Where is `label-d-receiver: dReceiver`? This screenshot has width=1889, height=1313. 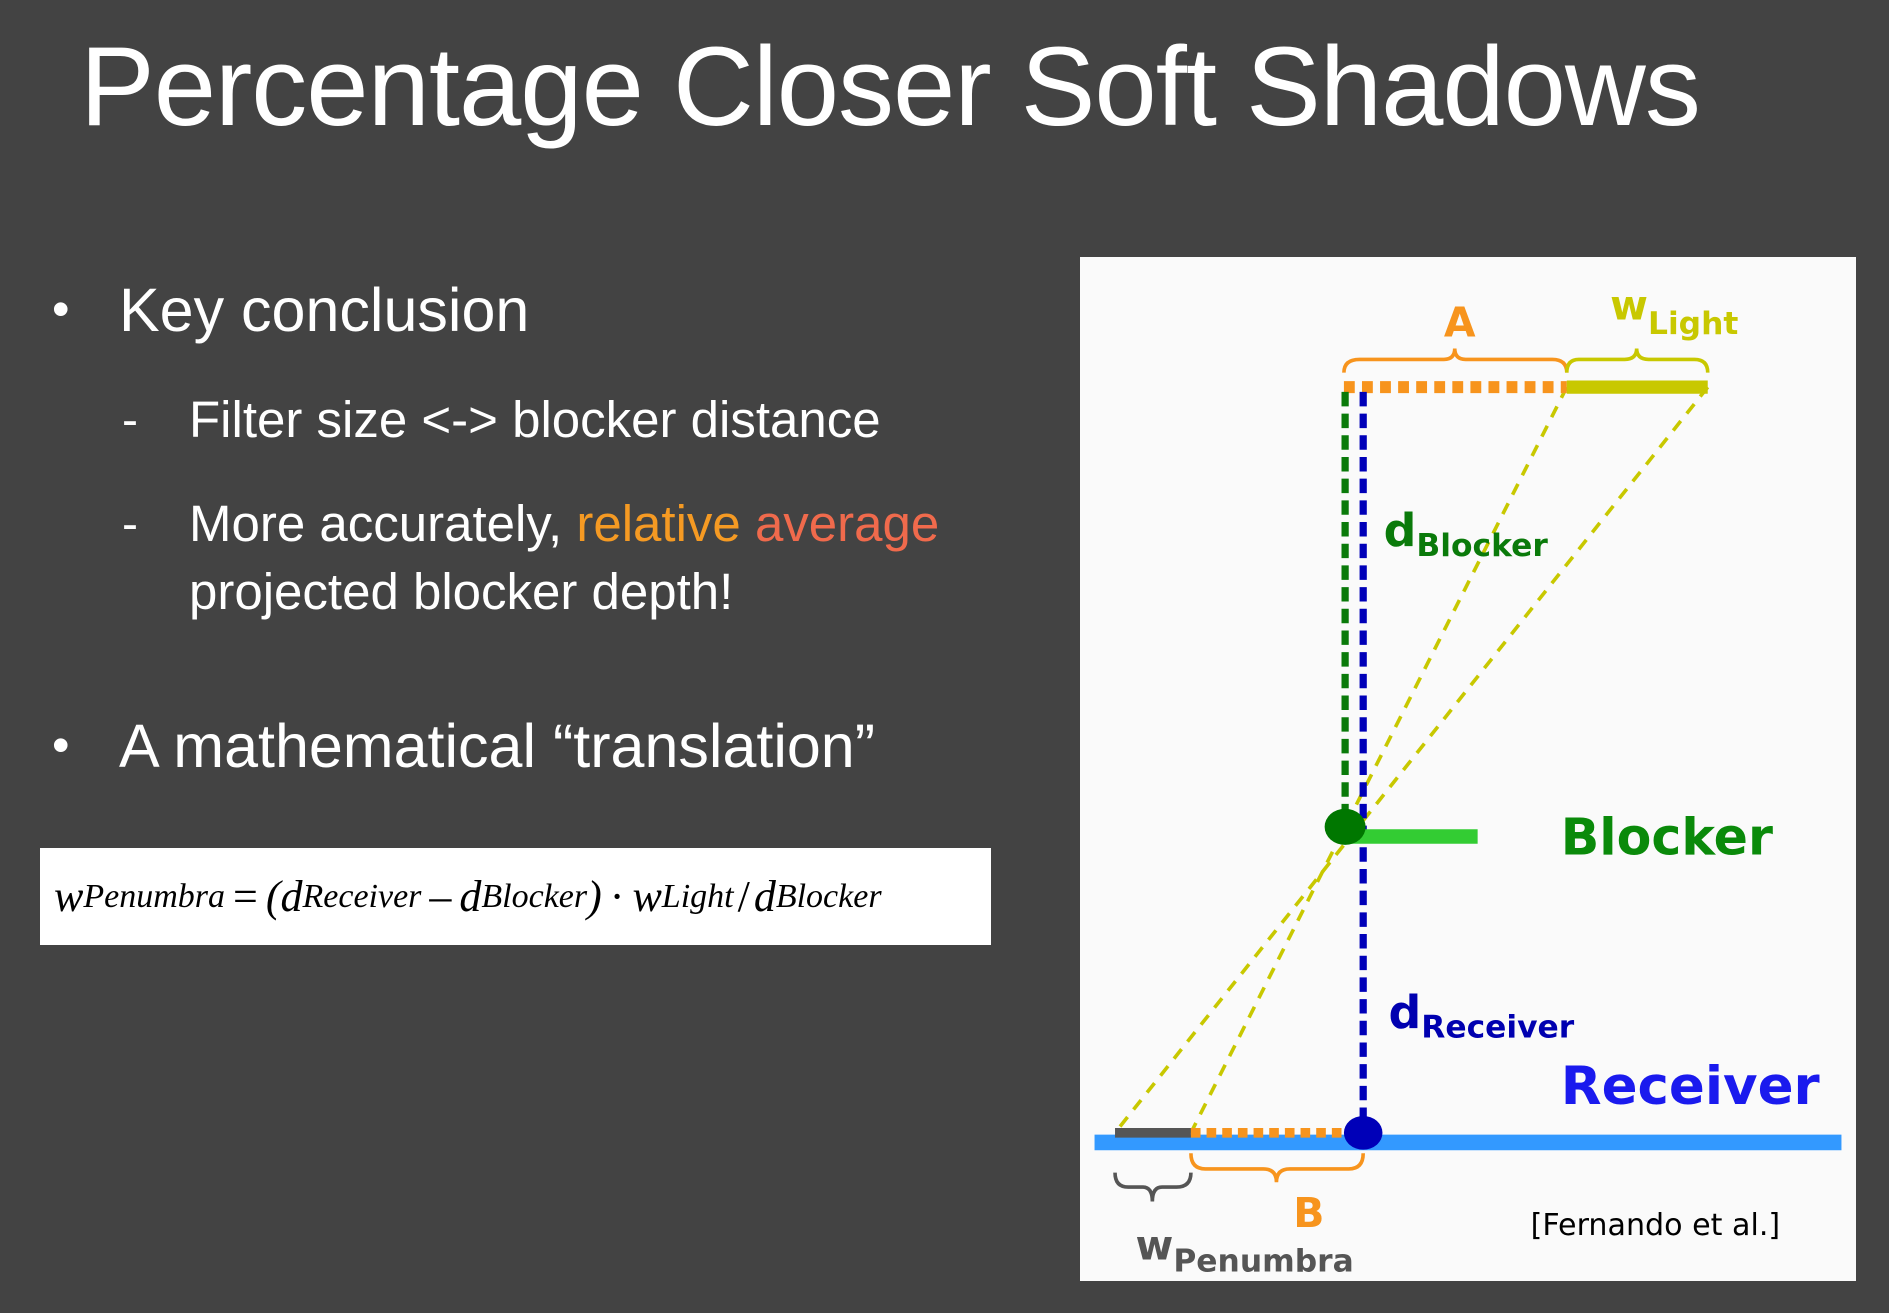
label-d-receiver: dReceiver is located at coordinates (1481, 1016).